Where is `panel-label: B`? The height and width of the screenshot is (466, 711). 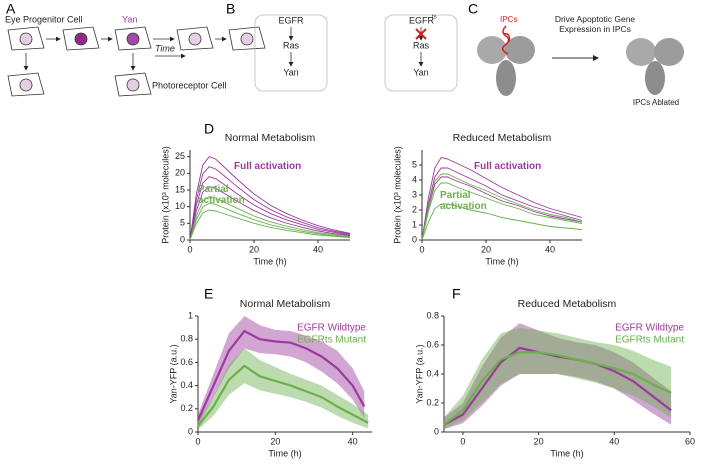
panel-label: B is located at coordinates (230, 9).